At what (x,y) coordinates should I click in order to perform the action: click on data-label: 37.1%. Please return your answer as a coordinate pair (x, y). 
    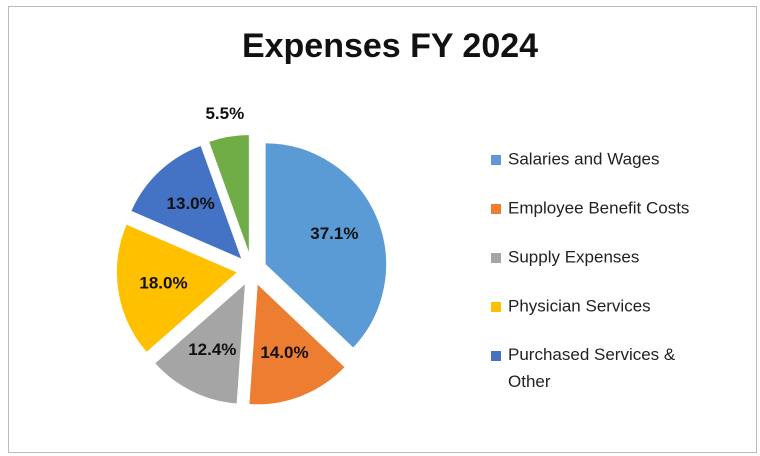
    Looking at the image, I should click on (334, 233).